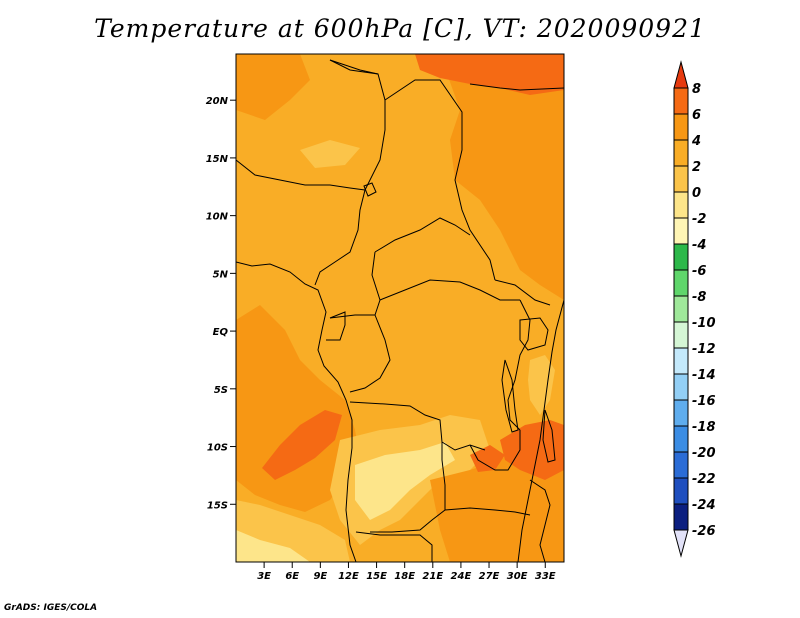  I want to click on border-zambia-zimbabwe, so click(487, 511).